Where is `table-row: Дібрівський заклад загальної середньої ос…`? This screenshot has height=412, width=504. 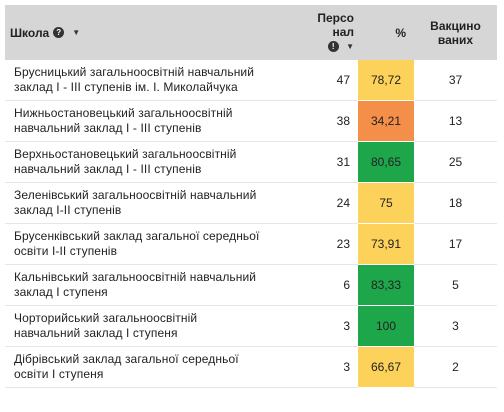 table-row: Дібрівський заклад загальної середньої ос… is located at coordinates (251, 367).